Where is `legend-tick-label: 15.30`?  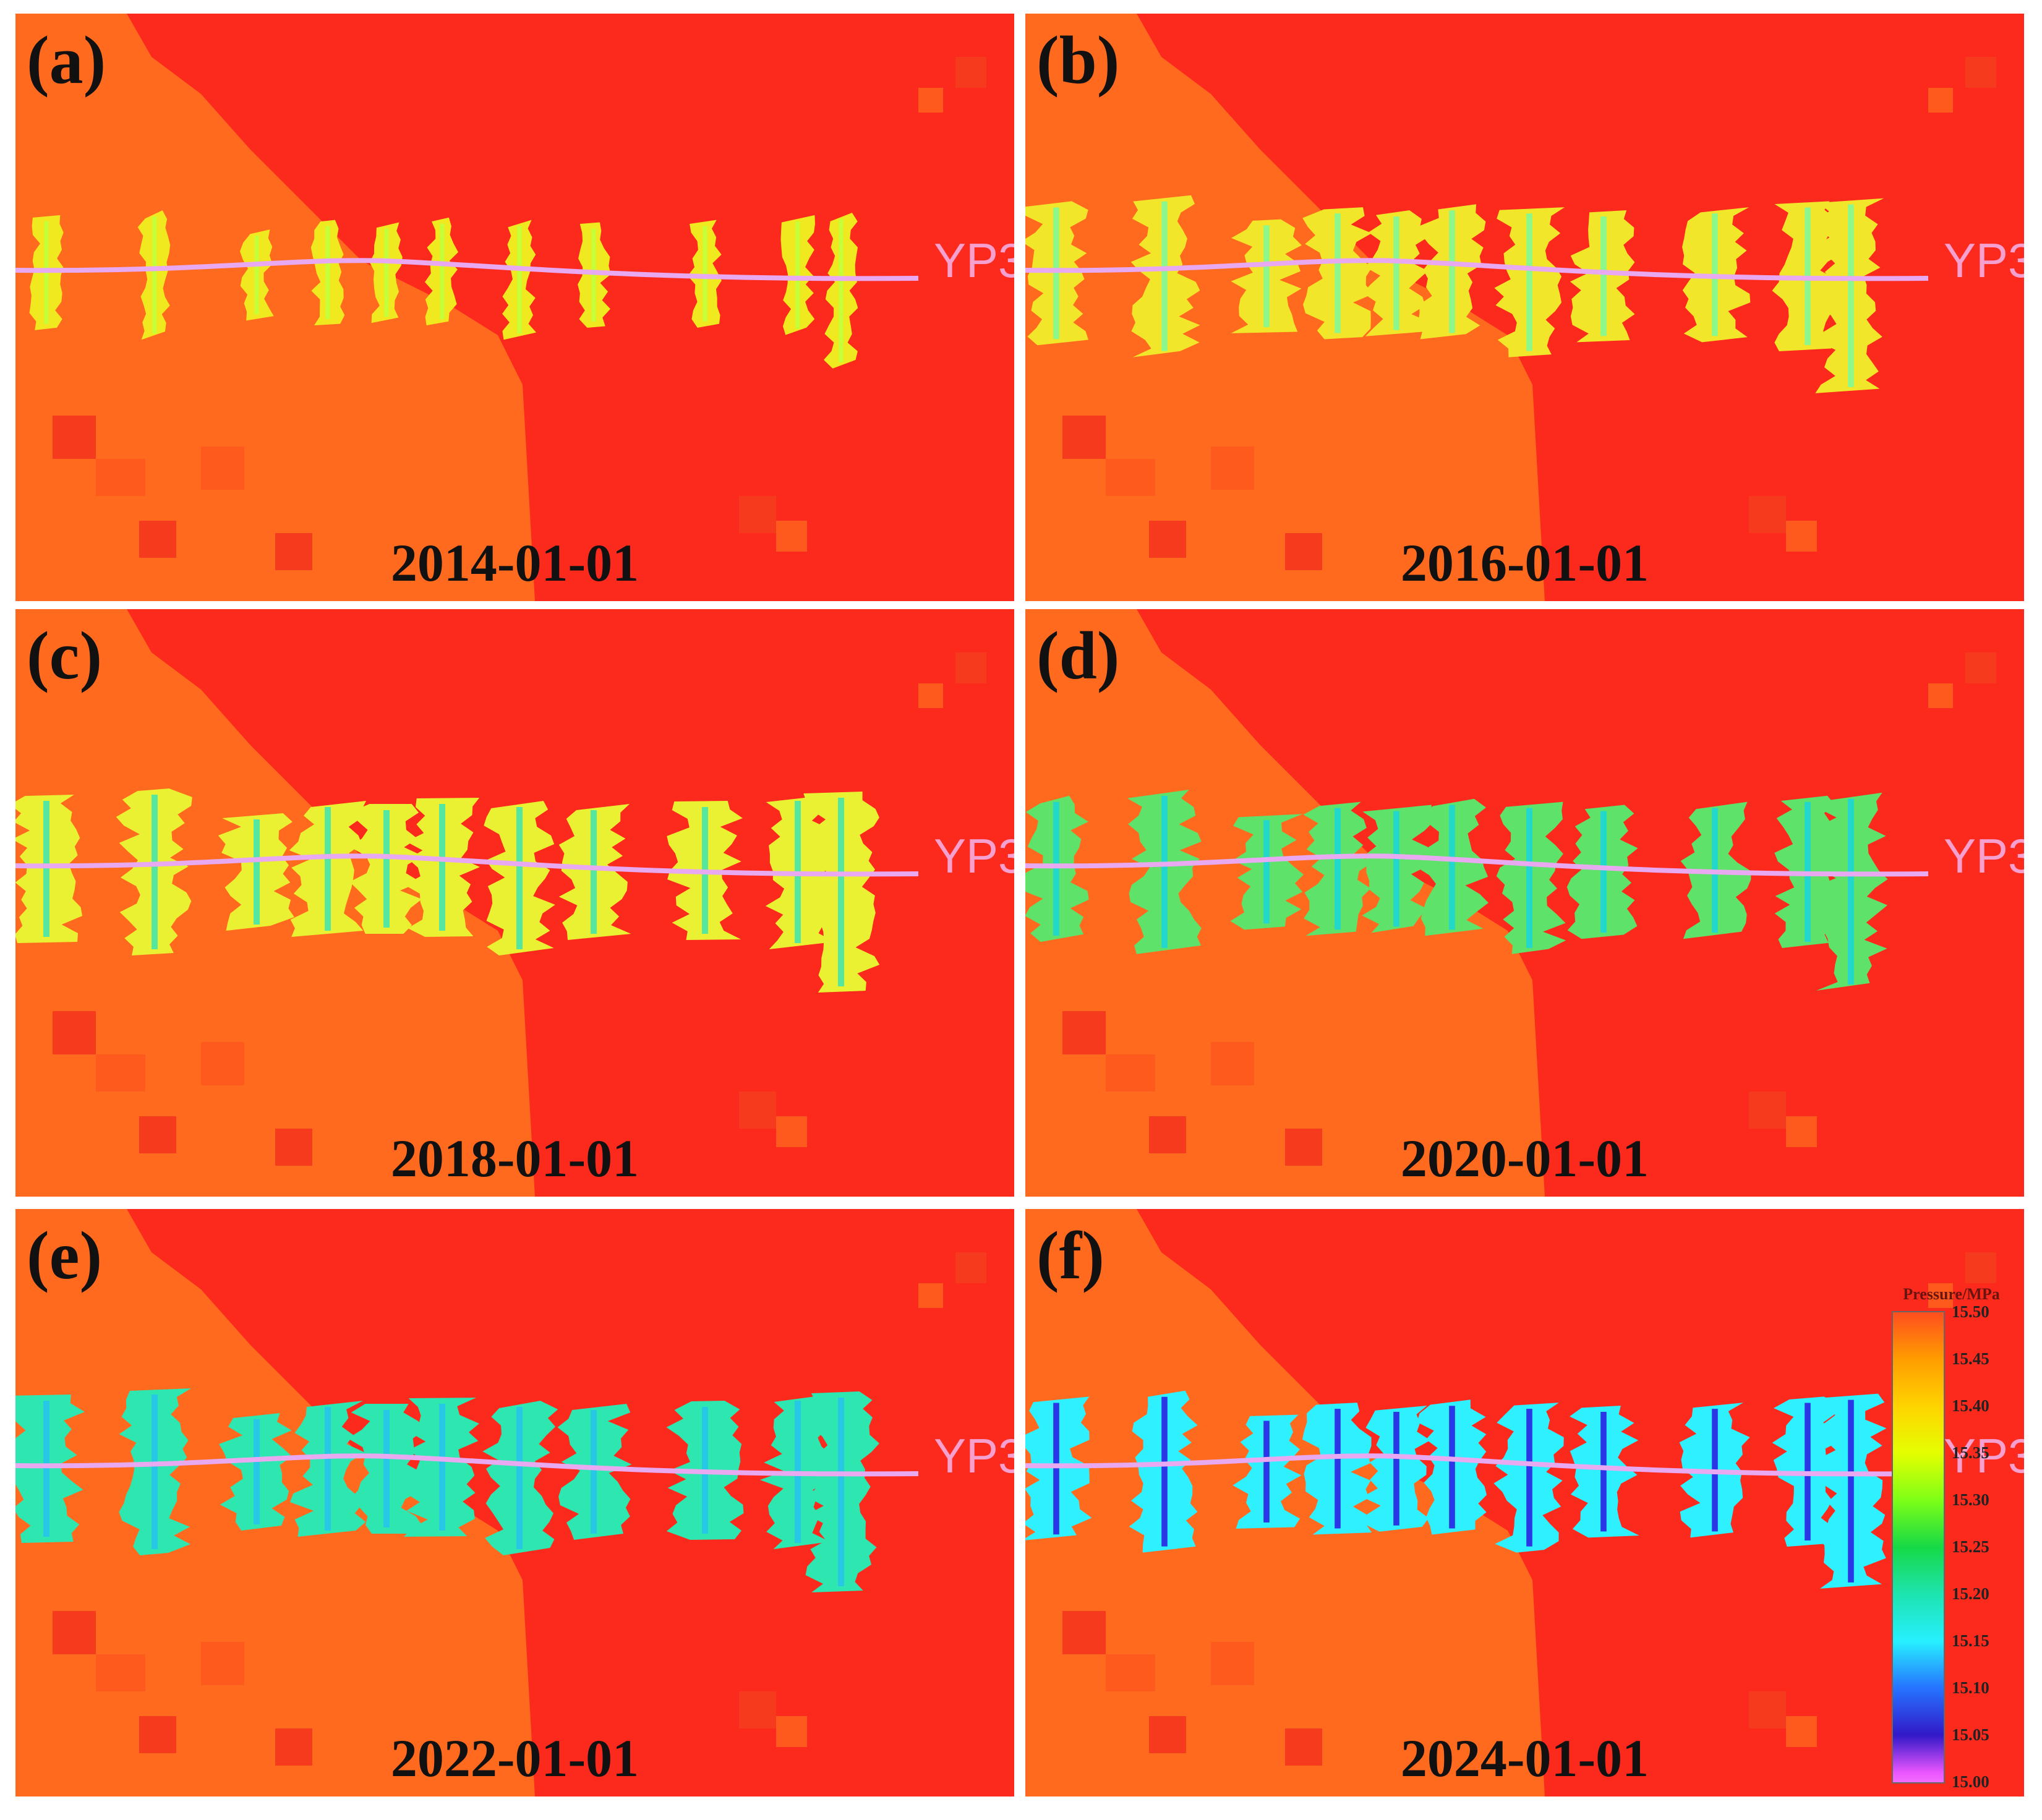 legend-tick-label: 15.30 is located at coordinates (1970, 1499).